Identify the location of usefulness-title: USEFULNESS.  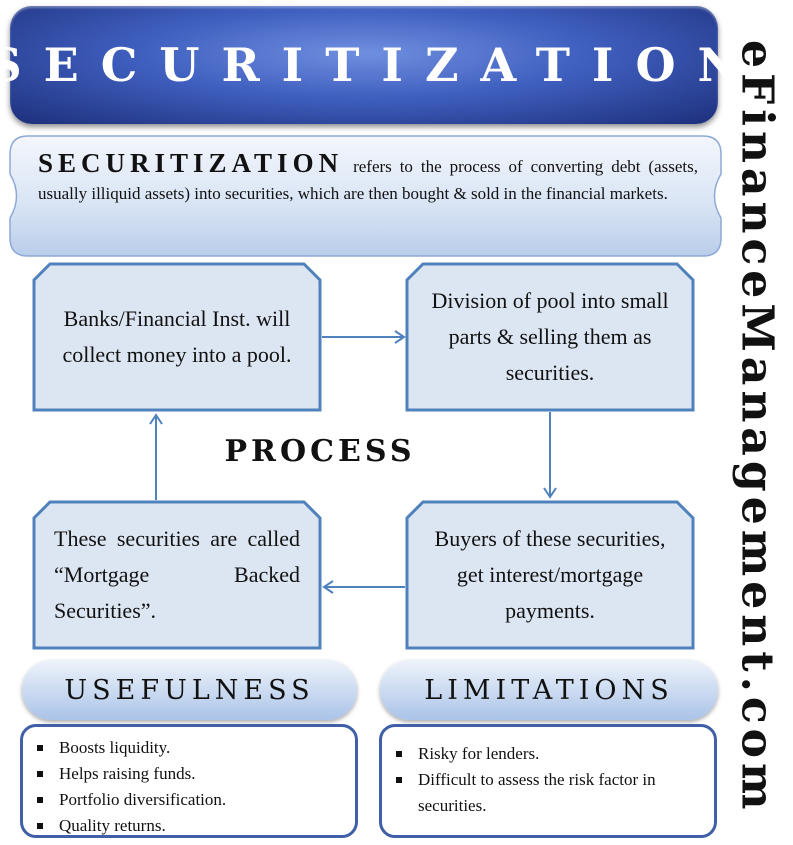
(189, 690).